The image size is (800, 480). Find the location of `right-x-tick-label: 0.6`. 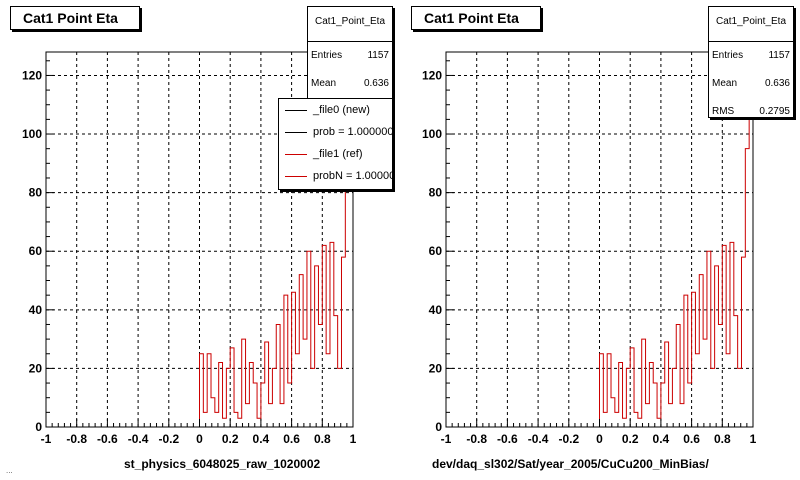

right-x-tick-label: 0.6 is located at coordinates (691, 439).